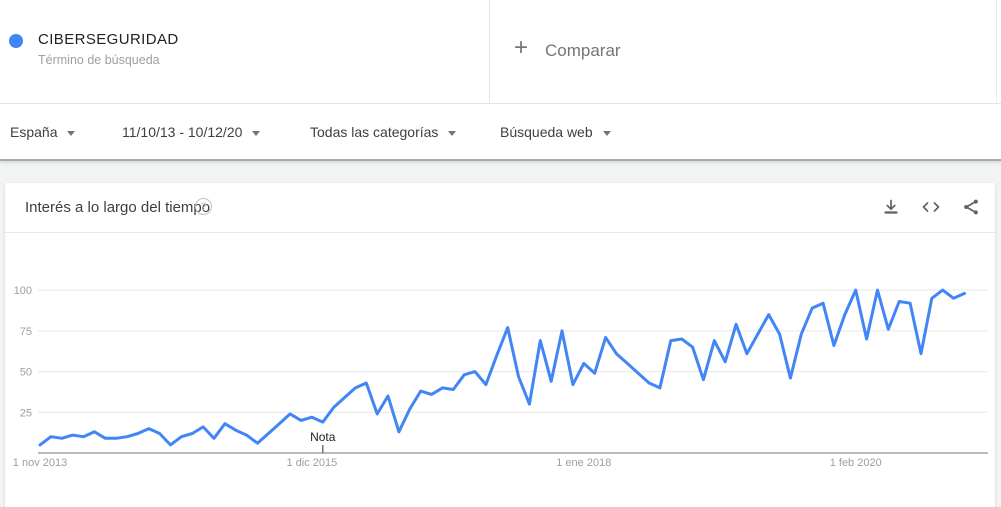  What do you see at coordinates (118, 207) in the screenshot?
I see `chart-title: Interés a lo largo del tiempo` at bounding box center [118, 207].